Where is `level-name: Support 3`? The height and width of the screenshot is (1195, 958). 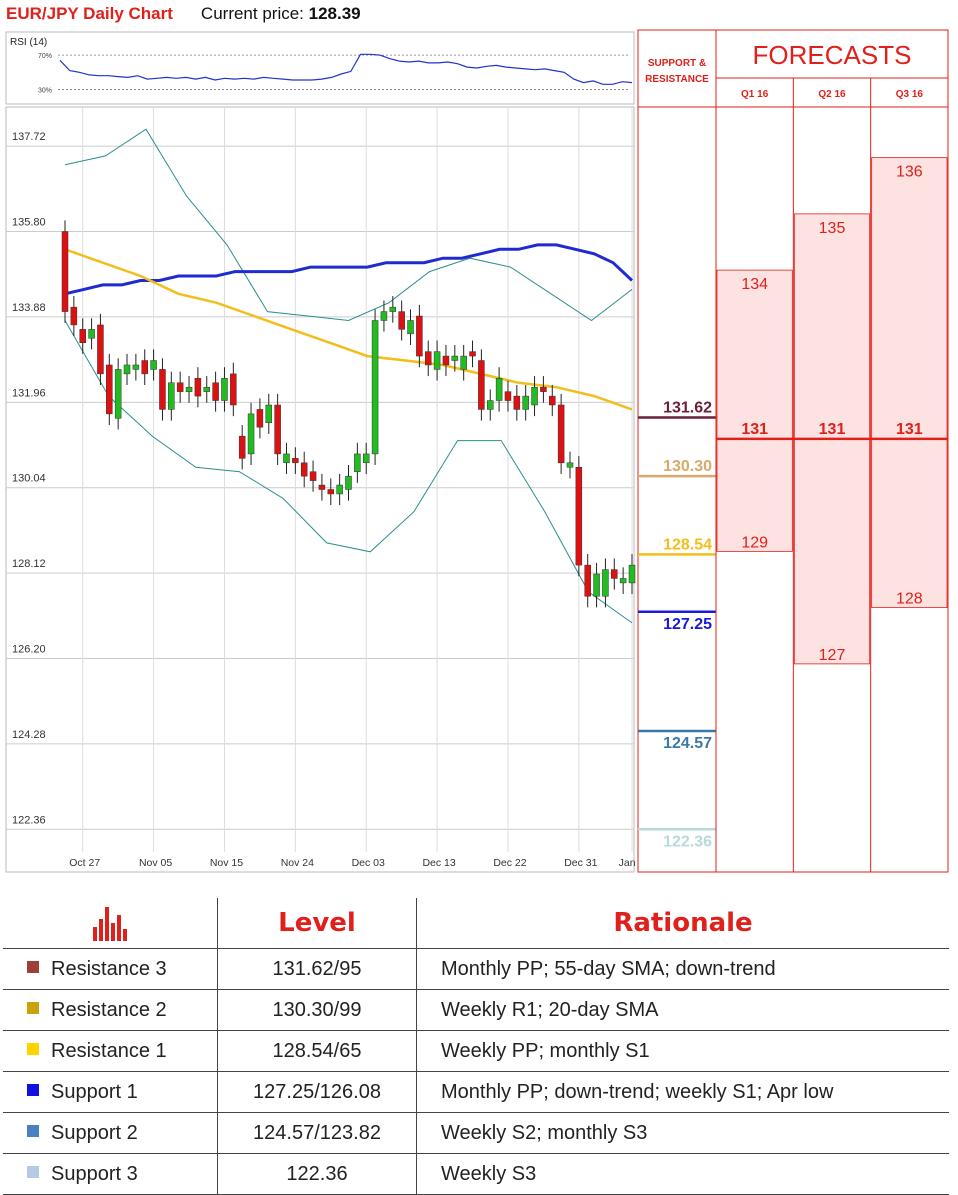
level-name: Support 3 is located at coordinates (110, 1174).